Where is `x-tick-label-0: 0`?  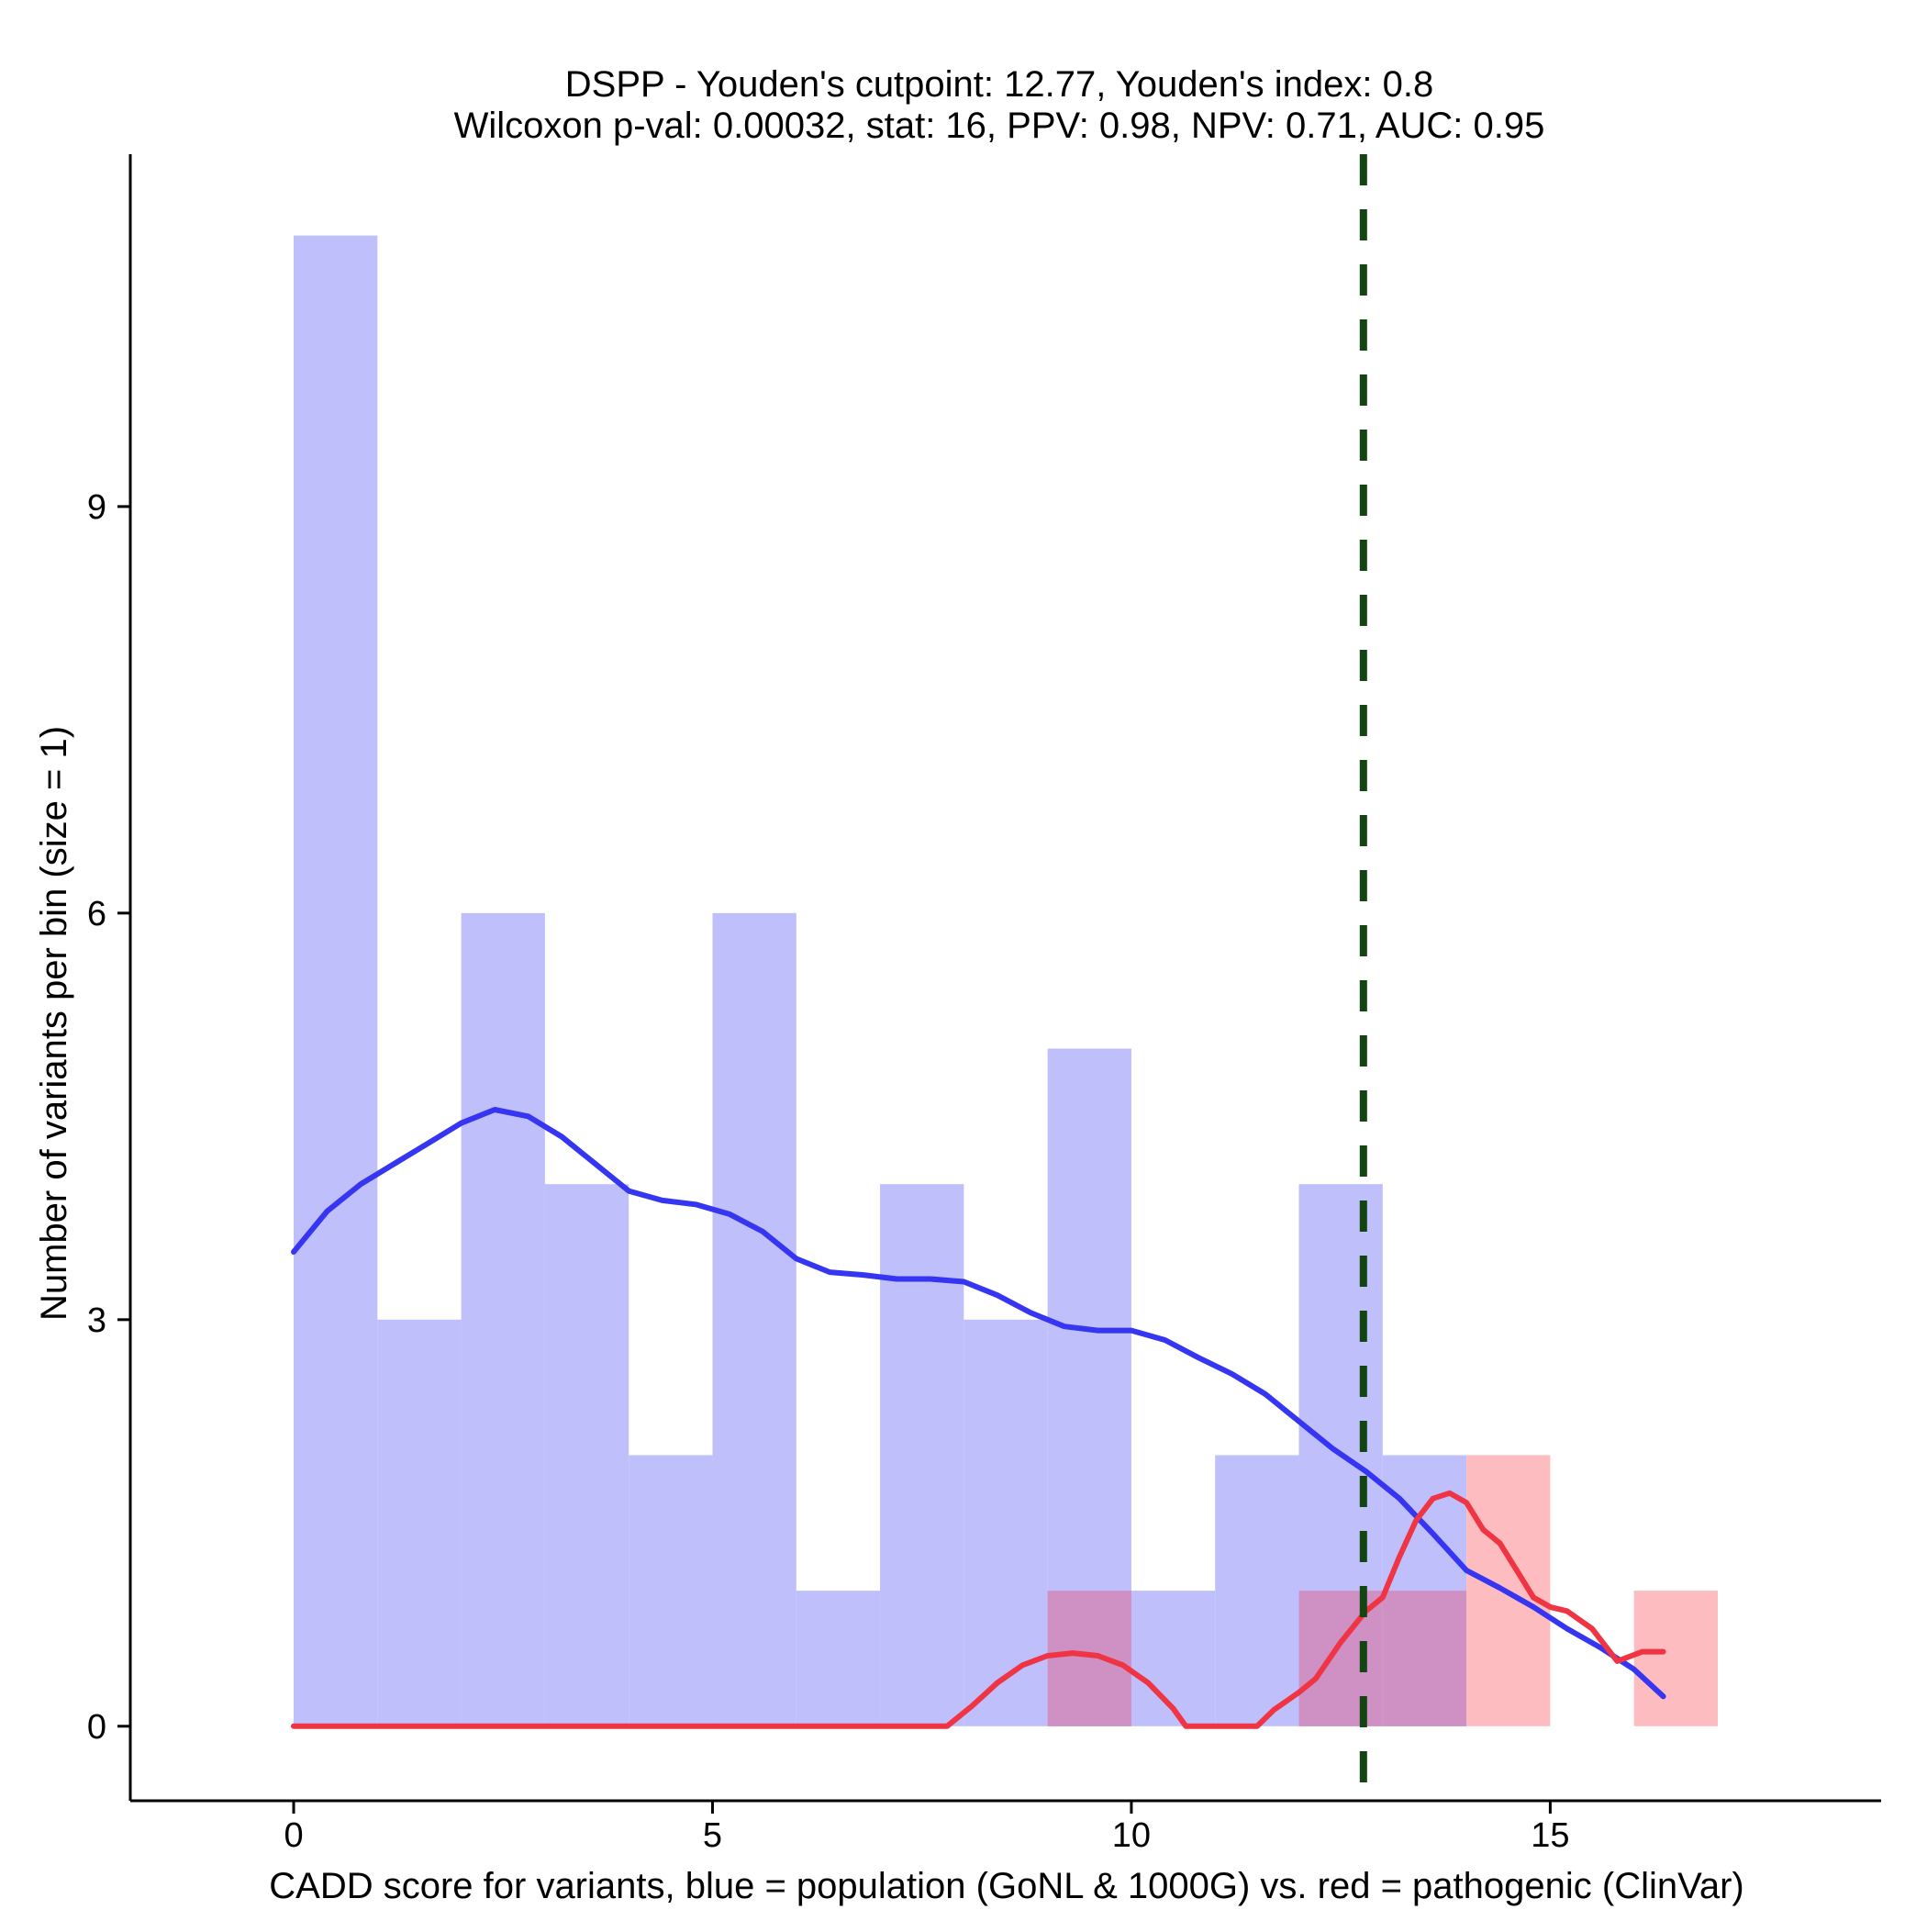 x-tick-label-0: 0 is located at coordinates (293, 1835).